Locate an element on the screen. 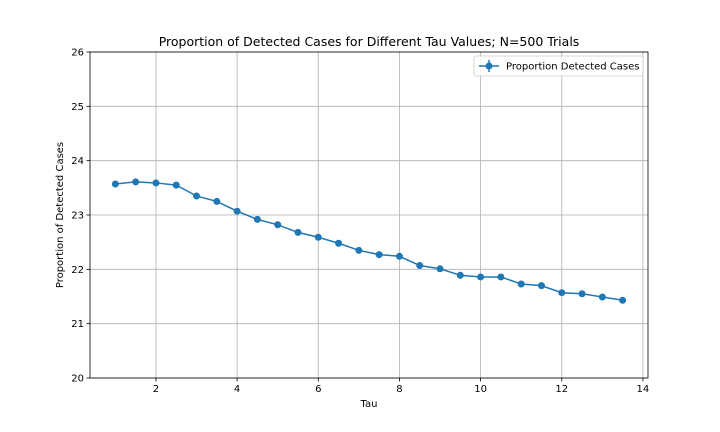 Image resolution: width=720 pixels, height=432 pixels. legend-box is located at coordinates (558, 66).